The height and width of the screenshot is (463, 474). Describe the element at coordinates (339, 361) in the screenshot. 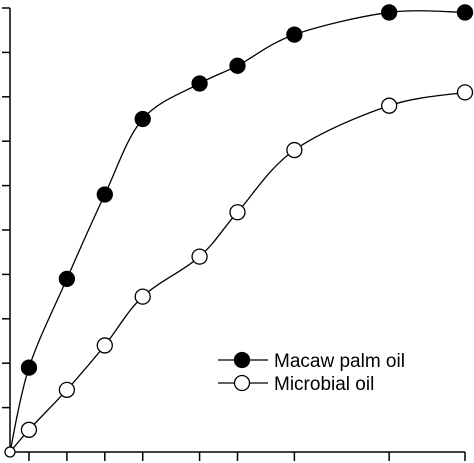

I see `legend-label-macaw-palm-oil: Macaw palm oil` at that location.